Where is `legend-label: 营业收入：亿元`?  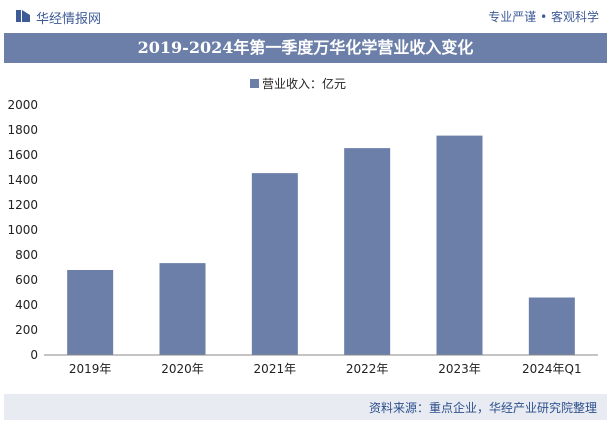
legend-label: 营业收入：亿元 is located at coordinates (304, 83).